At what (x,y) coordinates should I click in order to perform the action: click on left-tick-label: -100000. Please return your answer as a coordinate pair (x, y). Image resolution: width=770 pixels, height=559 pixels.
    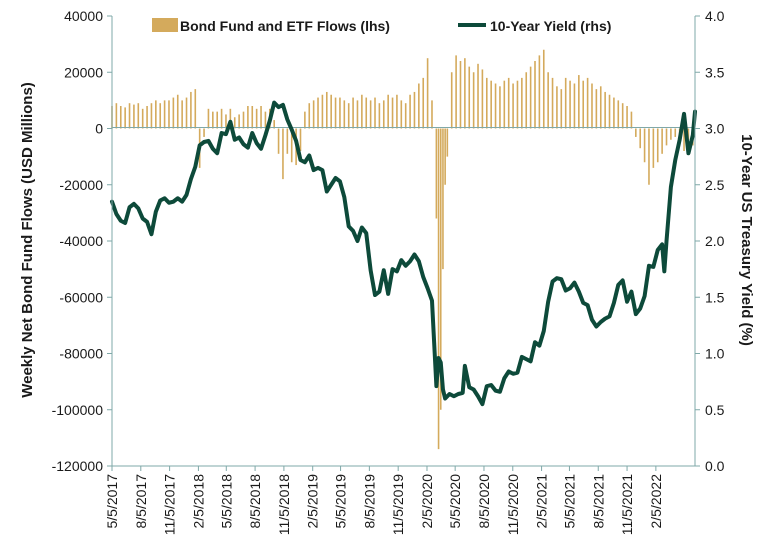
    Looking at the image, I should click on (78, 410).